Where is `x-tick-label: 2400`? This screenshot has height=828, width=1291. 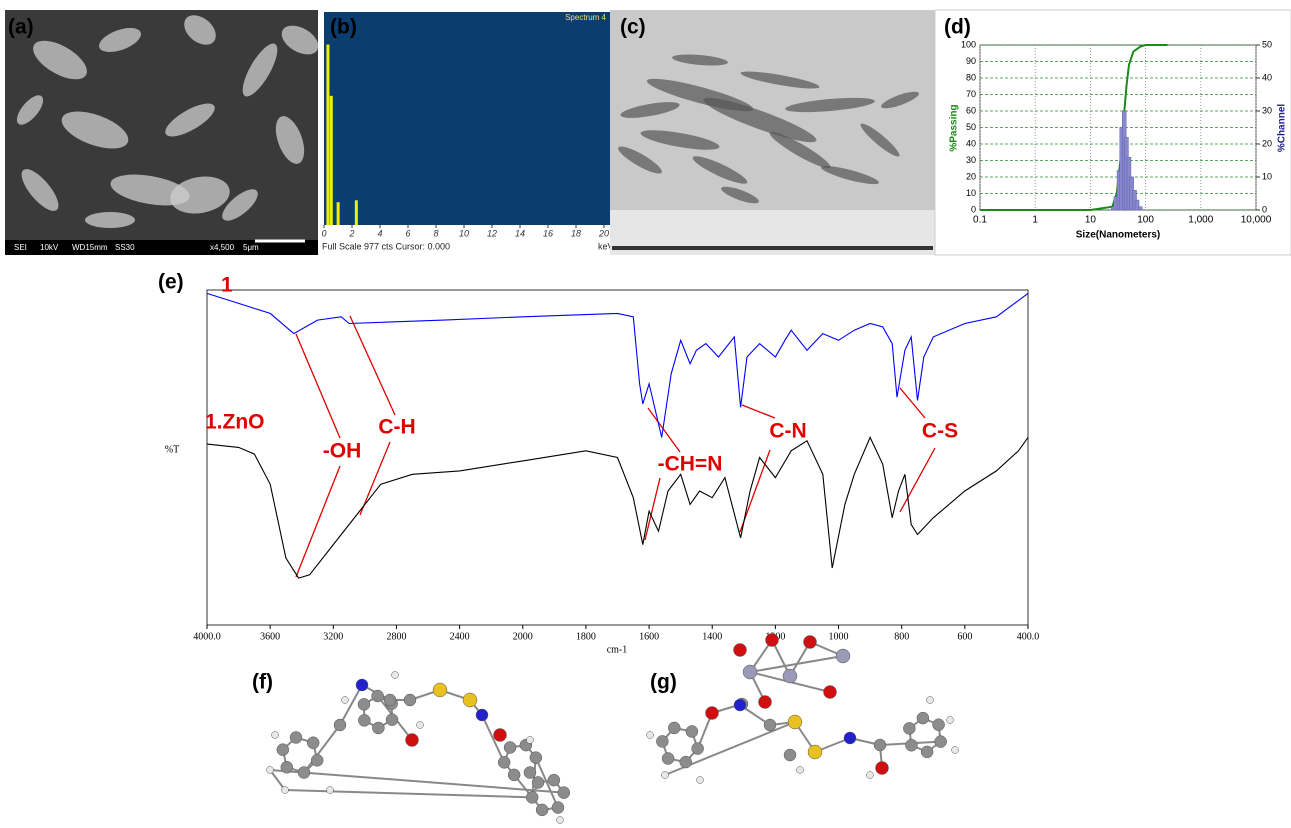
x-tick-label: 2400 is located at coordinates (460, 636).